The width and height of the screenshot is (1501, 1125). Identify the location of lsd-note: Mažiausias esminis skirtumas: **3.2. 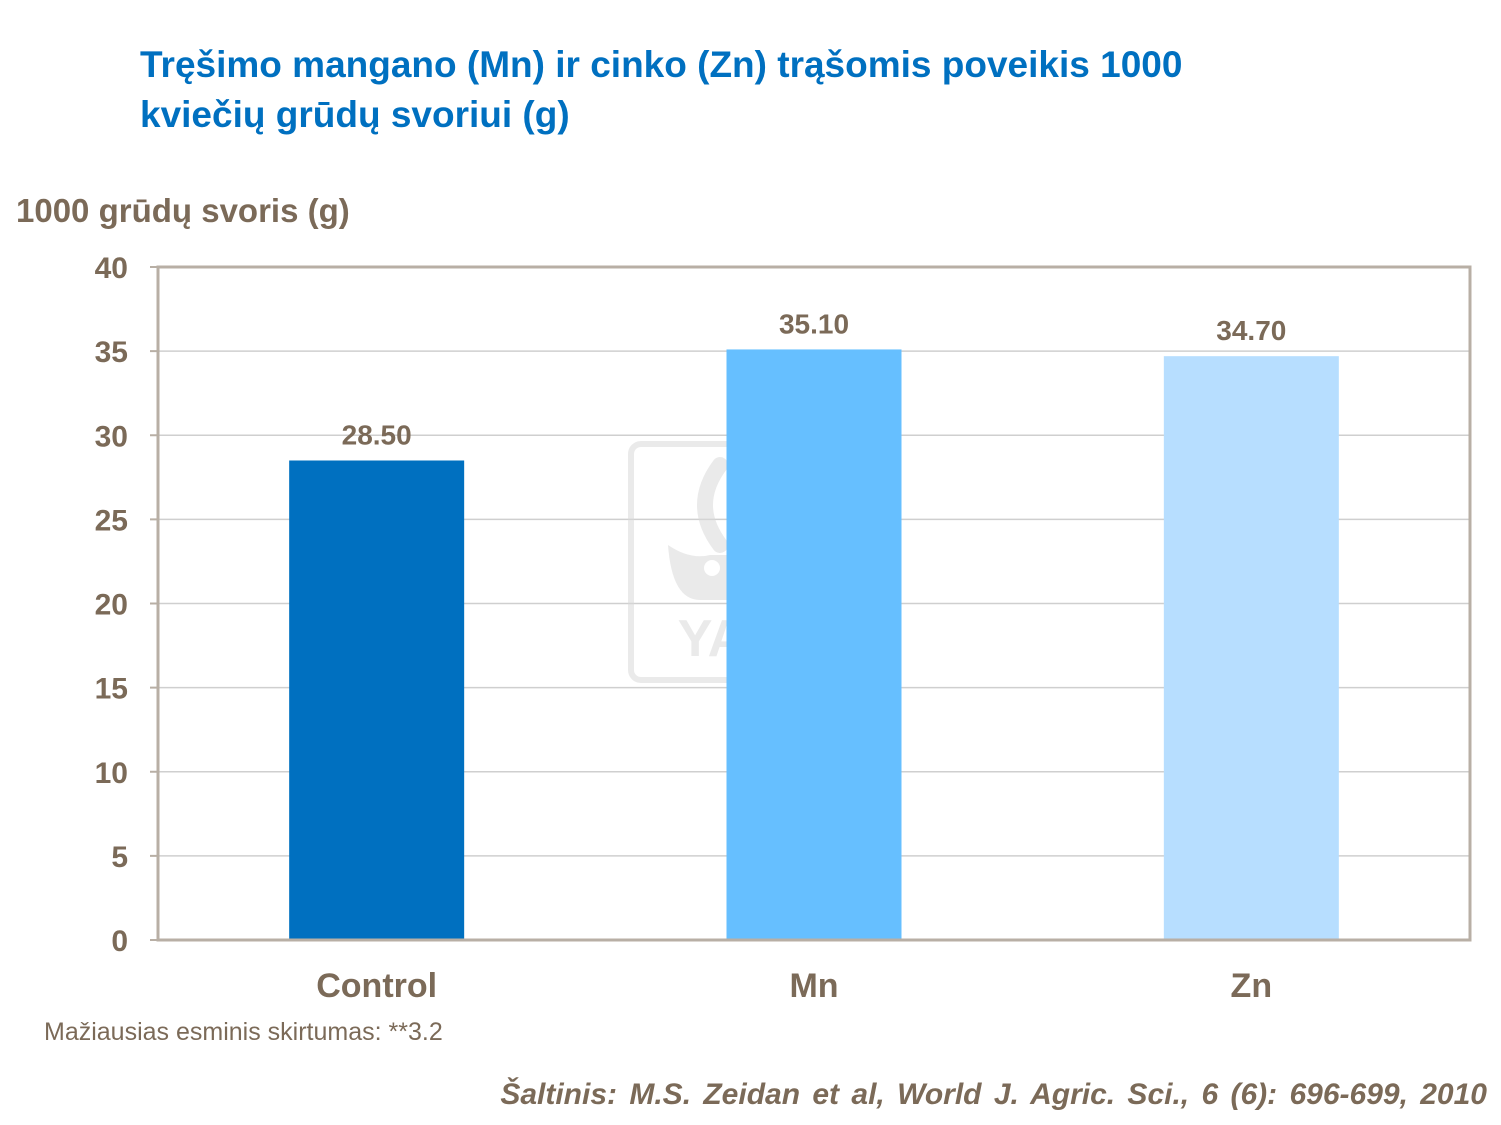
(243, 1032).